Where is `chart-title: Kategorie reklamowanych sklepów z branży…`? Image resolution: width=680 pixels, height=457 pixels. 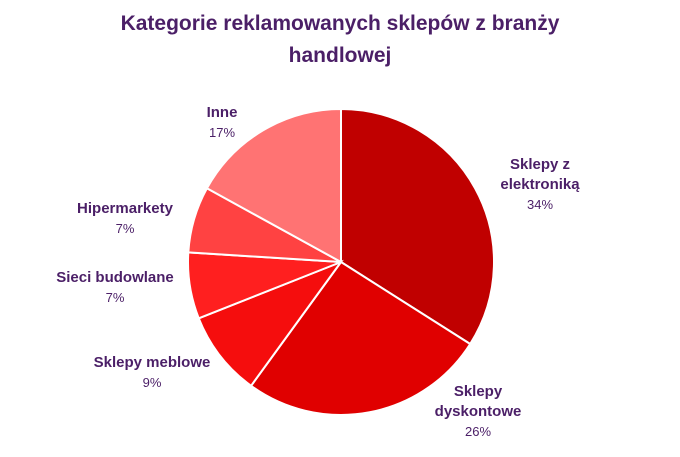
chart-title: Kategorie reklamowanych sklepów z branży… is located at coordinates (340, 39).